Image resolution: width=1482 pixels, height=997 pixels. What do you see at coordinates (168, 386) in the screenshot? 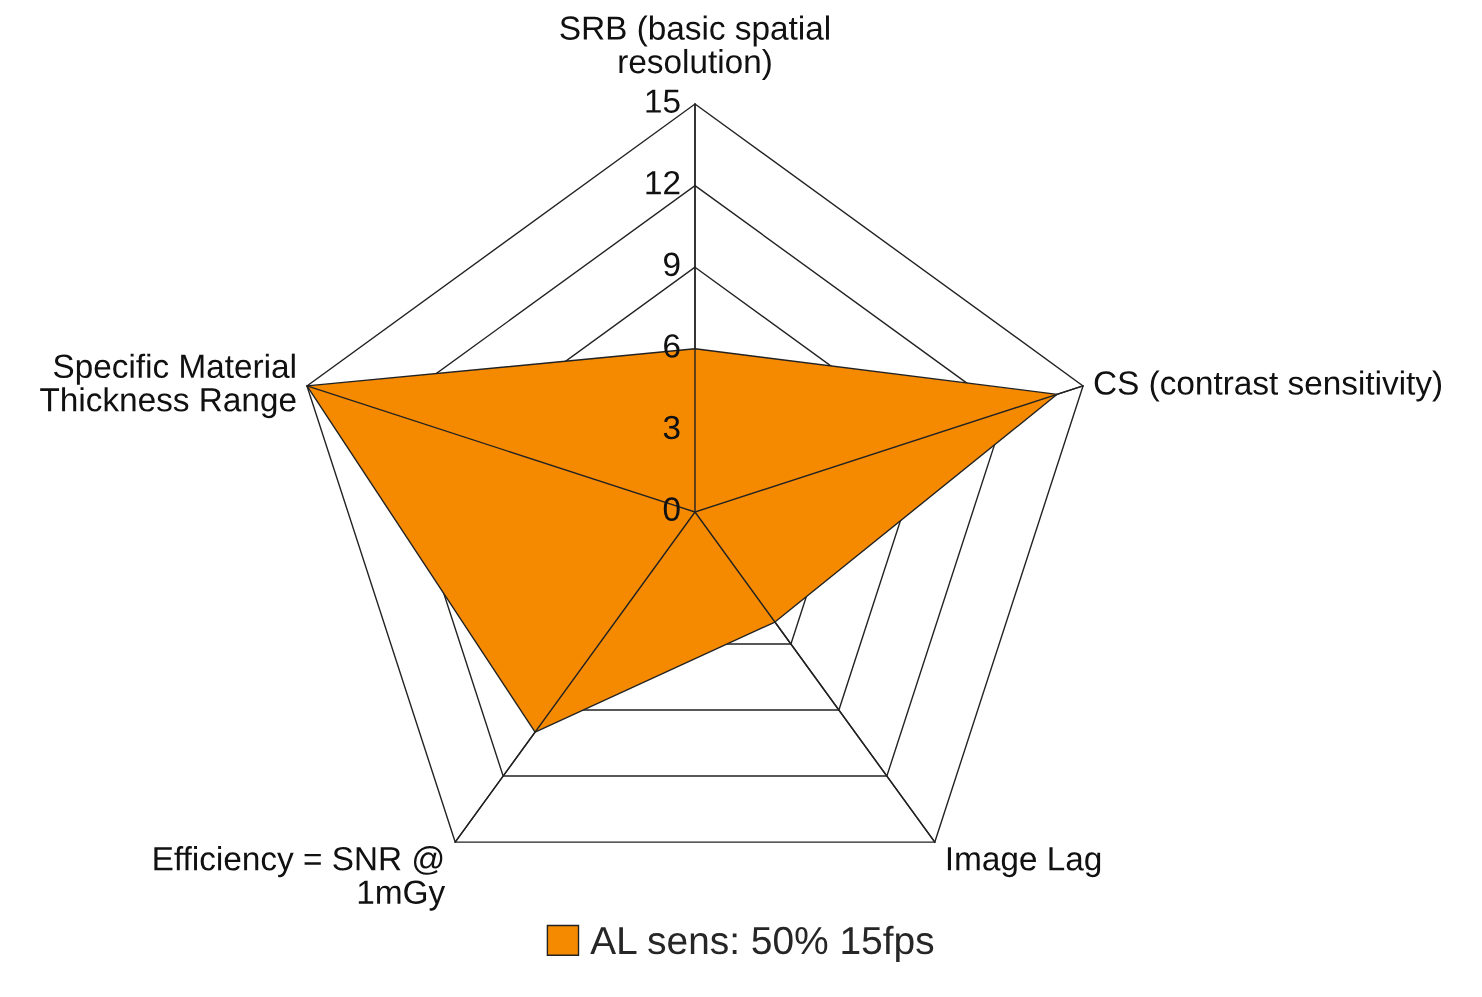
I see `spoke-label: Specific Material Thickness Range` at bounding box center [168, 386].